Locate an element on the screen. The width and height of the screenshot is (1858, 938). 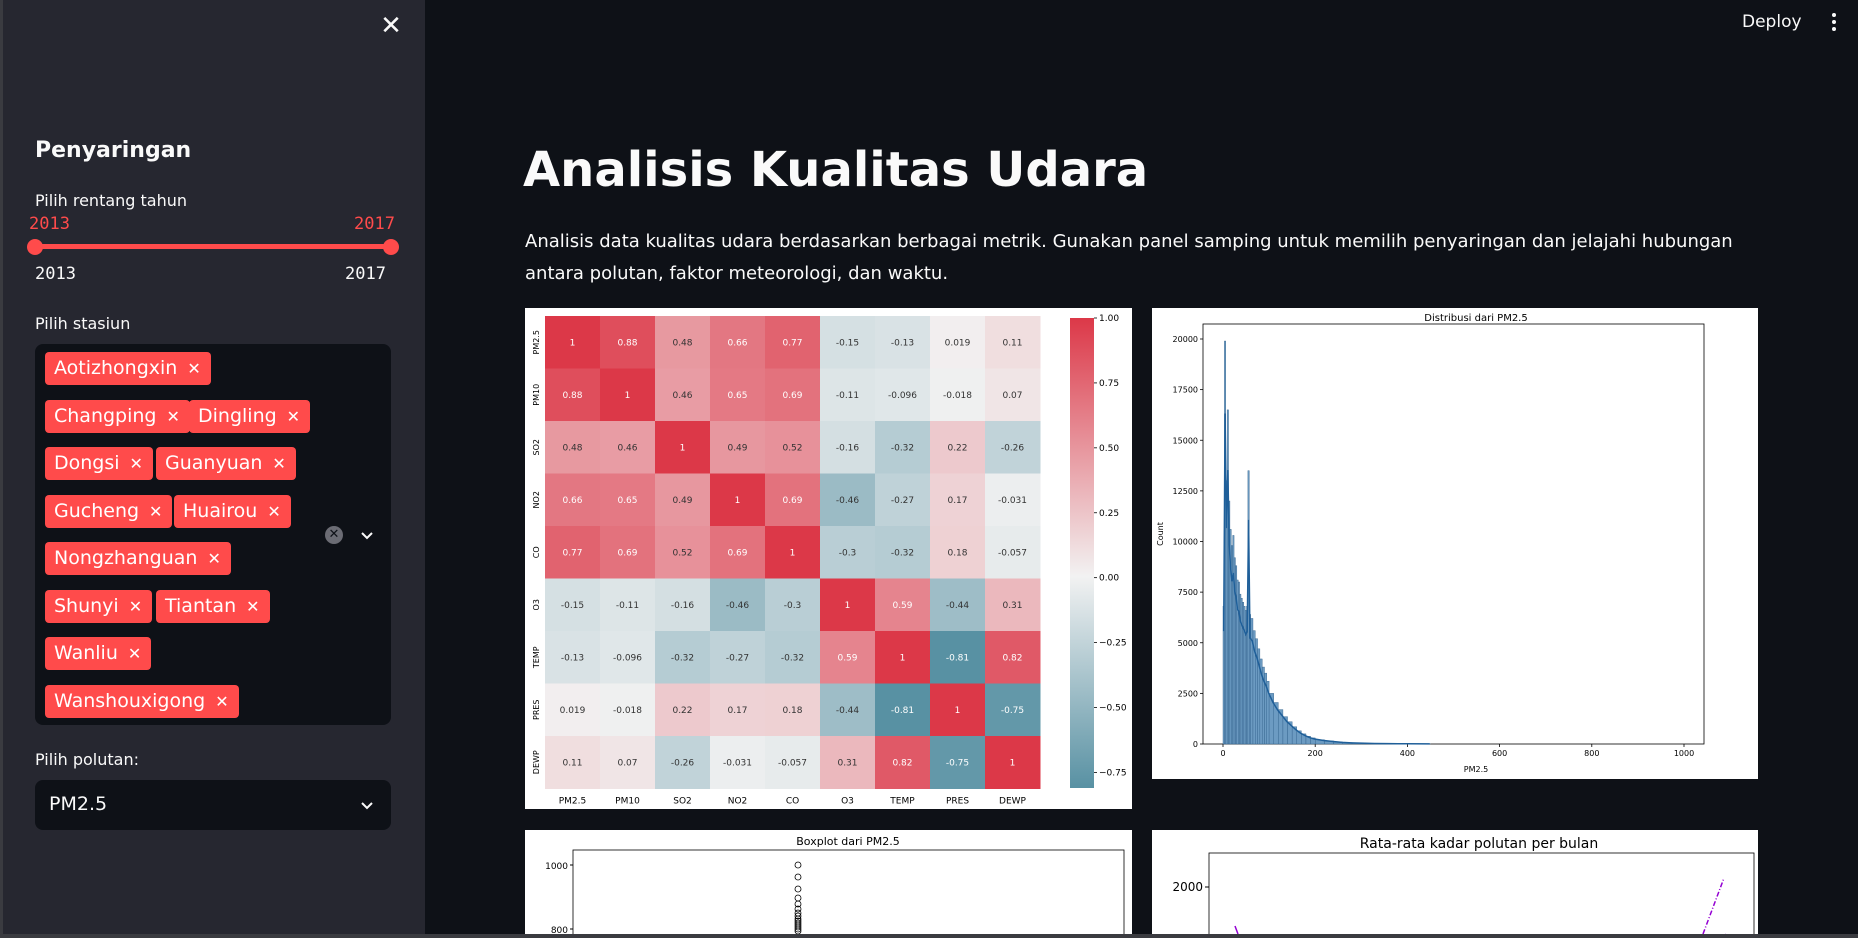
year-end-thumb is located at coordinates (391, 247).